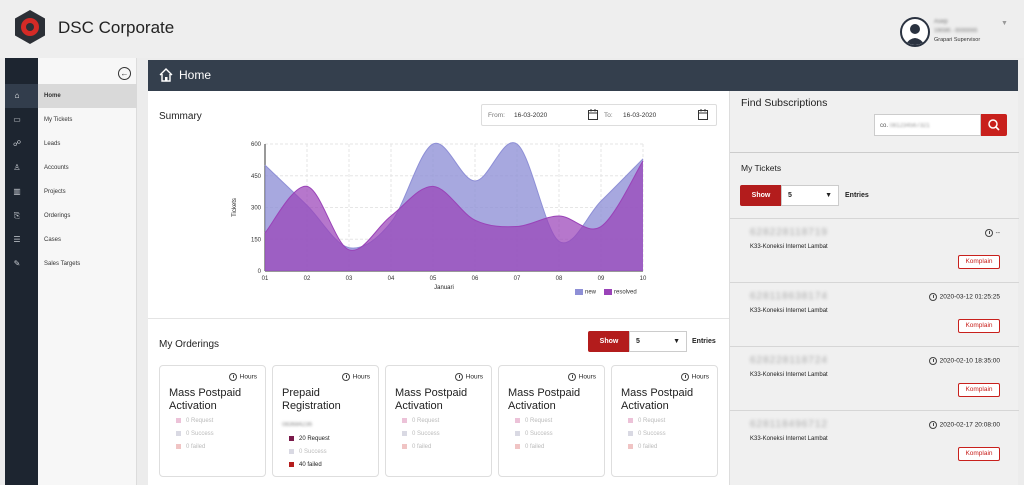  What do you see at coordinates (620, 292) in the screenshot?
I see `legend-resolved: resolved` at bounding box center [620, 292].